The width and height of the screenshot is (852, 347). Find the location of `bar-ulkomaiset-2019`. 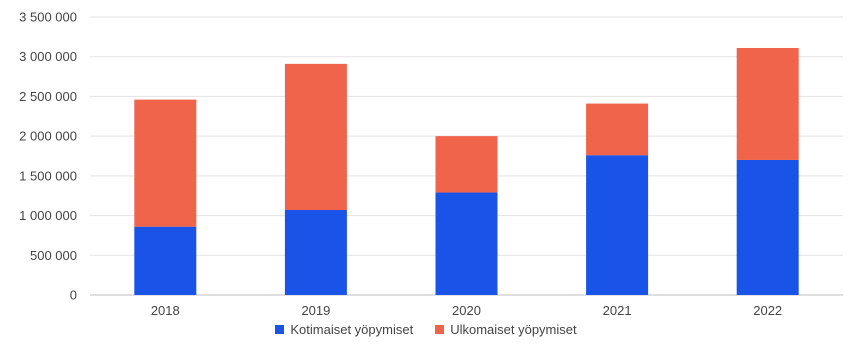

bar-ulkomaiset-2019 is located at coordinates (315, 137).